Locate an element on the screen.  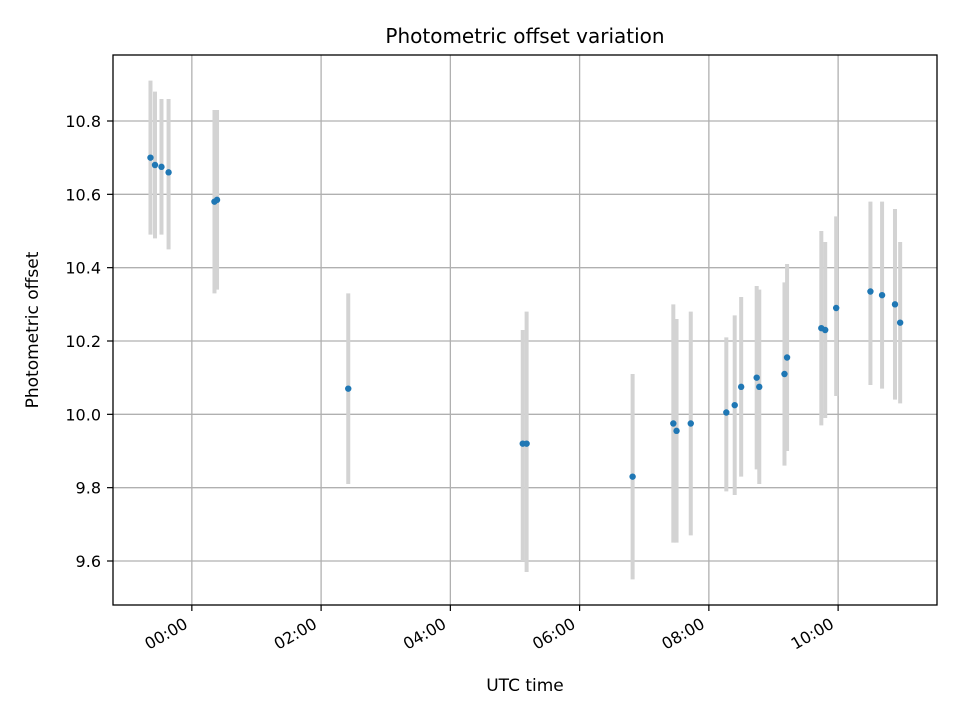
y-tick-label: 10.8 is located at coordinates (83, 121).